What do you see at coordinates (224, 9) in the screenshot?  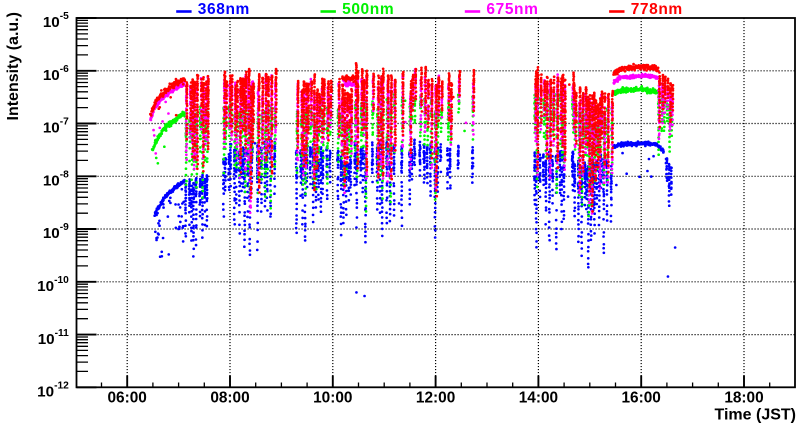 I see `svg-text: 368nm` at bounding box center [224, 9].